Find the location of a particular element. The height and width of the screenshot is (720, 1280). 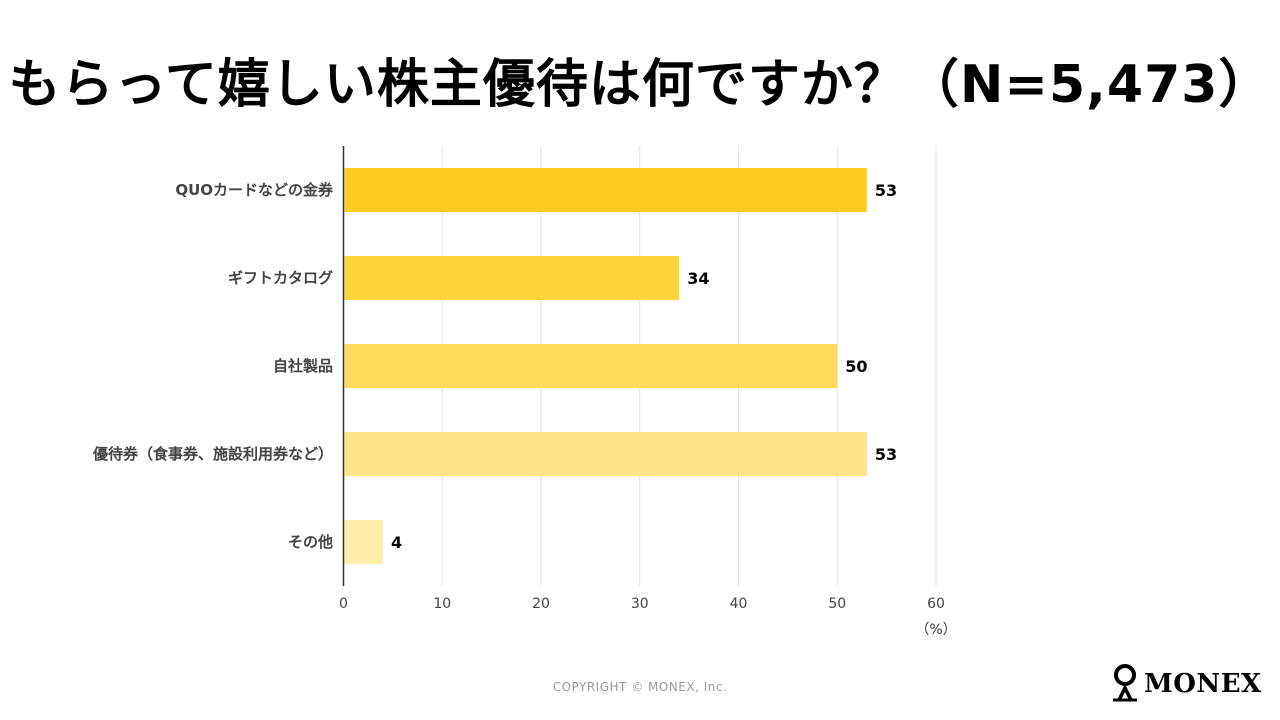

category-label: 優待券（食事券、施設利用券など） is located at coordinates (212, 454).